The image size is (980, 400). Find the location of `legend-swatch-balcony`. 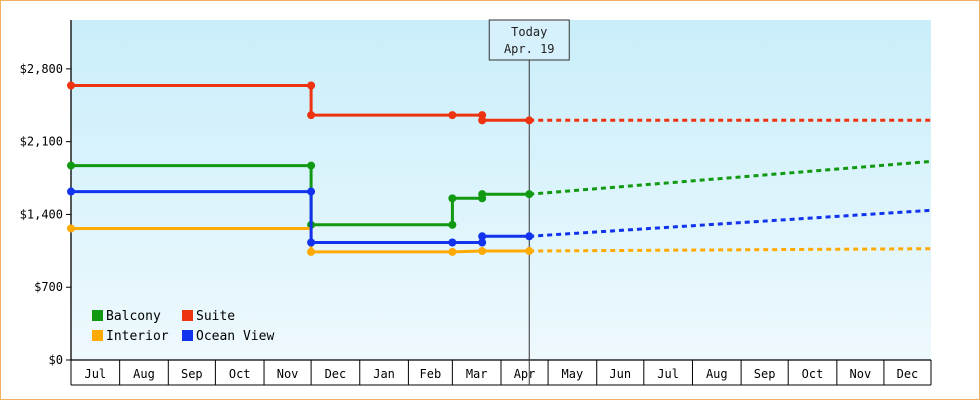

legend-swatch-balcony is located at coordinates (97, 315).